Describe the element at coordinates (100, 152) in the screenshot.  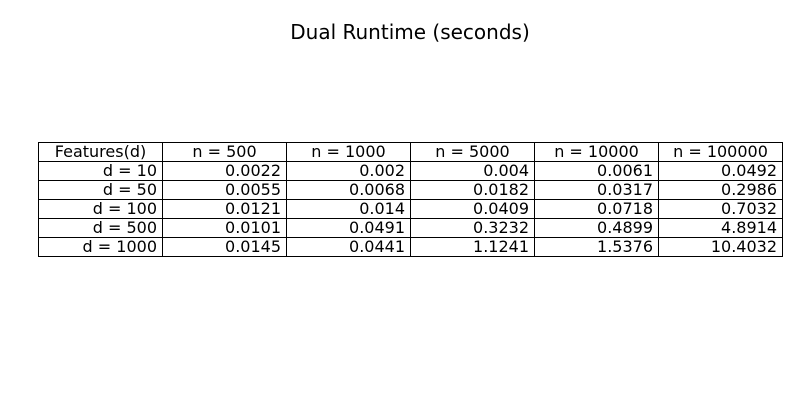
I see `column-header-features: Features(d)` at that location.